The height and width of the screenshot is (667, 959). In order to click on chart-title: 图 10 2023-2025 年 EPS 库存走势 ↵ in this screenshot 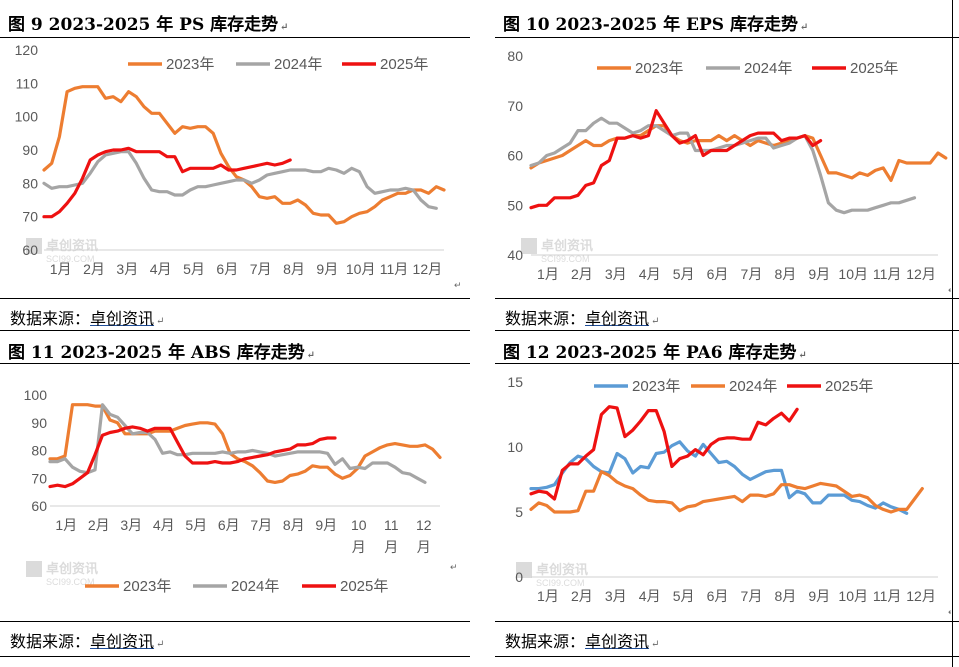, I will do `click(656, 25)`.